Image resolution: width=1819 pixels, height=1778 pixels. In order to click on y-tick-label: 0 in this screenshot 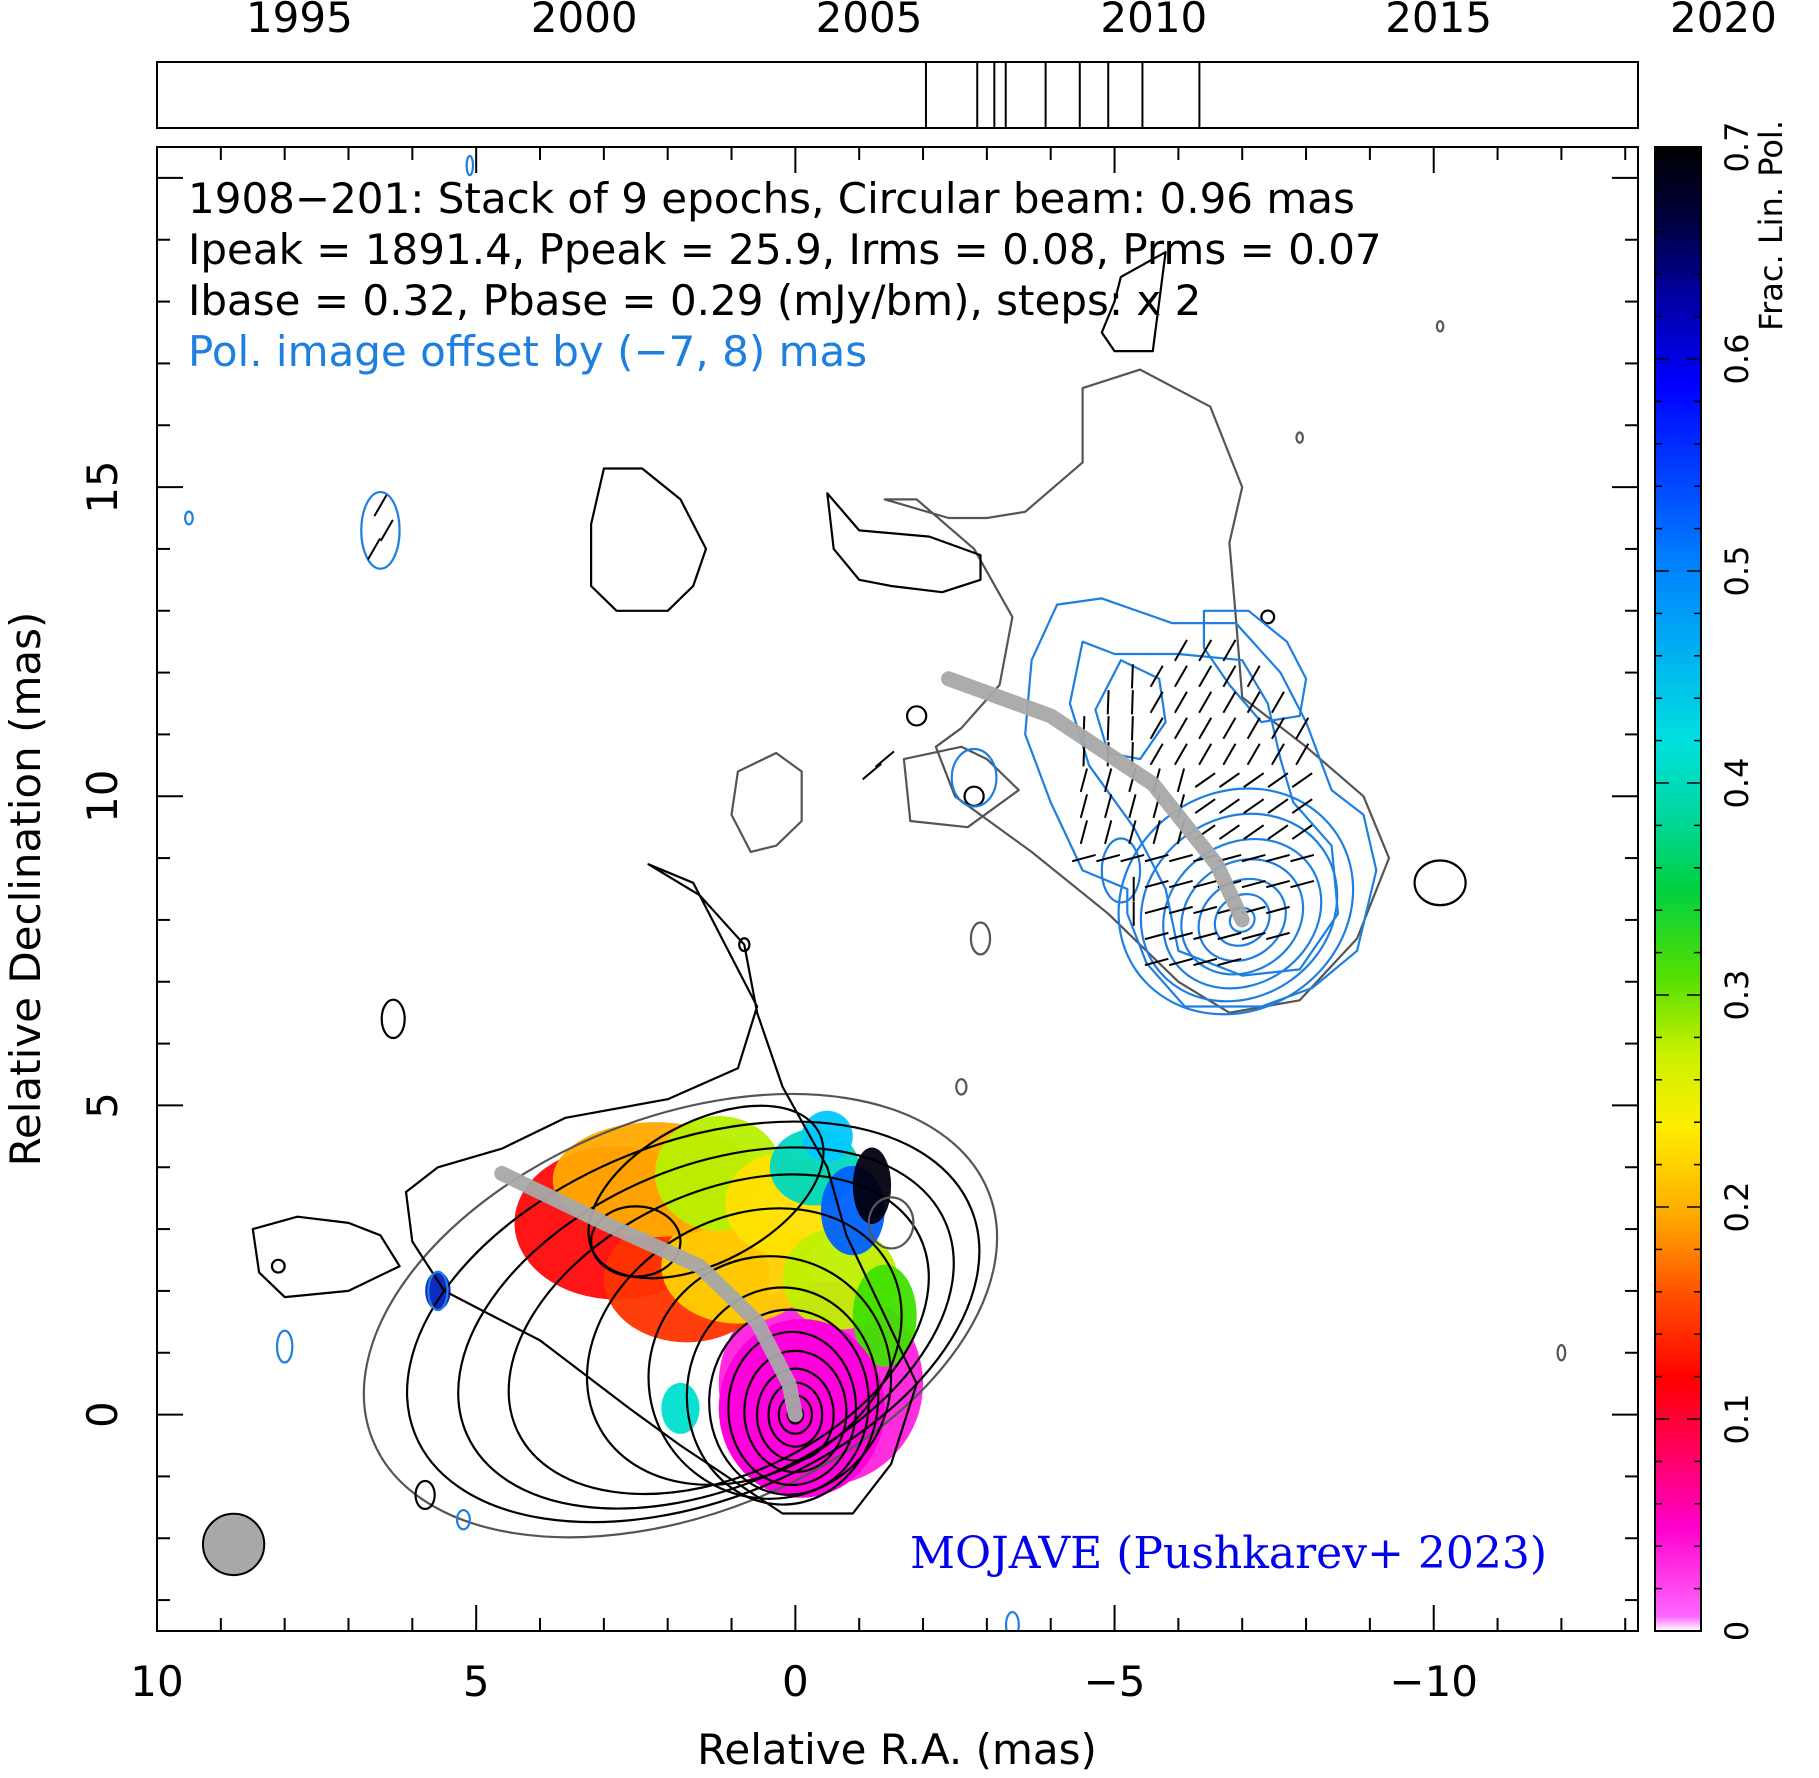, I will do `click(102, 1414)`.